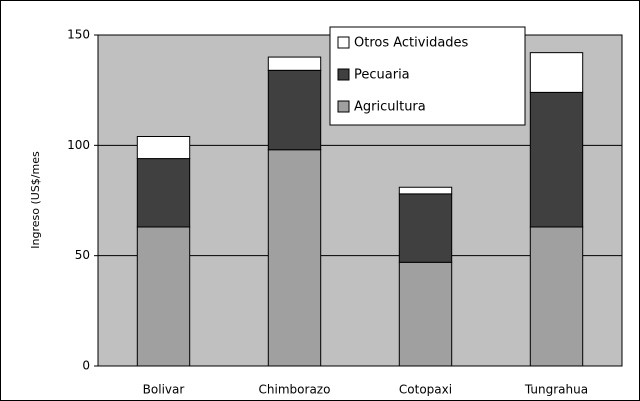  Describe the element at coordinates (78, 145) in the screenshot. I see `y-tick-label: 100` at that location.